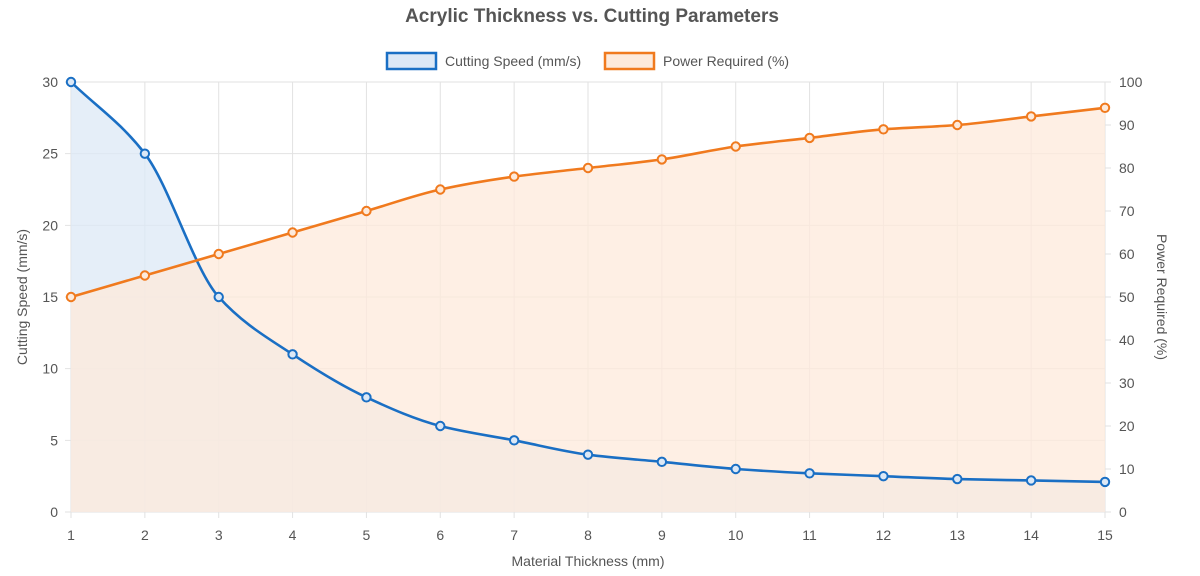 The width and height of the screenshot is (1200, 576). What do you see at coordinates (71, 535) in the screenshot?
I see `x-tick-label: 1` at bounding box center [71, 535].